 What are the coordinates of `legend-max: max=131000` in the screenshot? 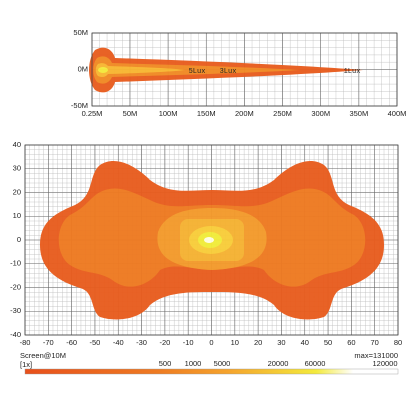 It's located at (376, 355).